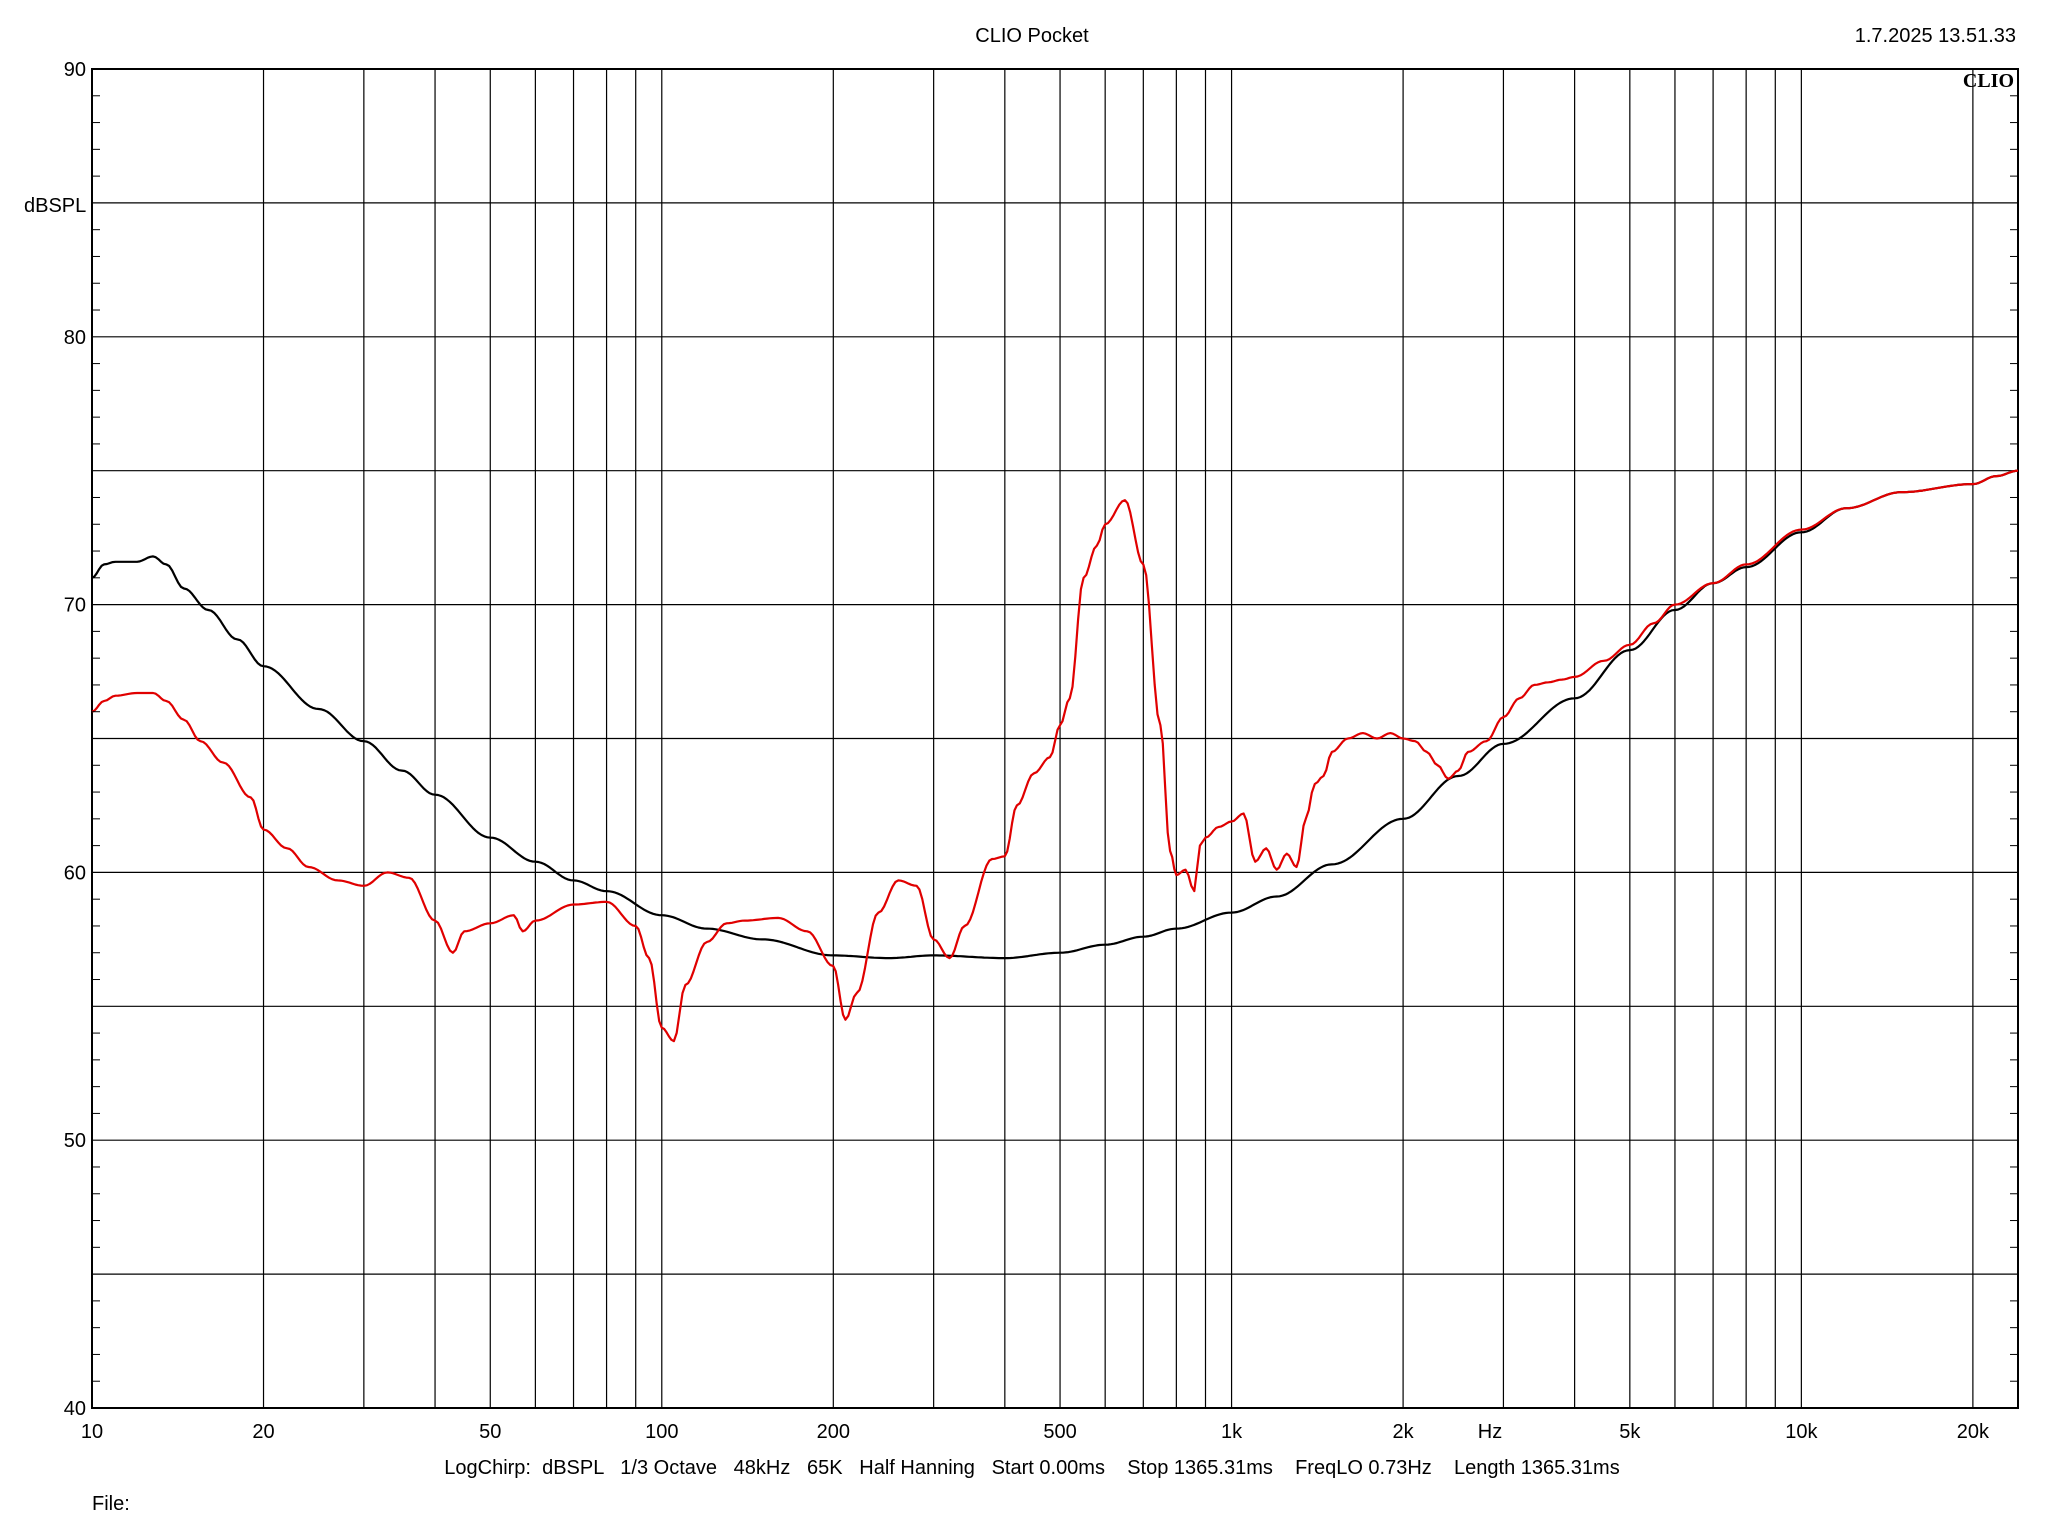  I want to click on y-tick-label: 70, so click(75, 606).